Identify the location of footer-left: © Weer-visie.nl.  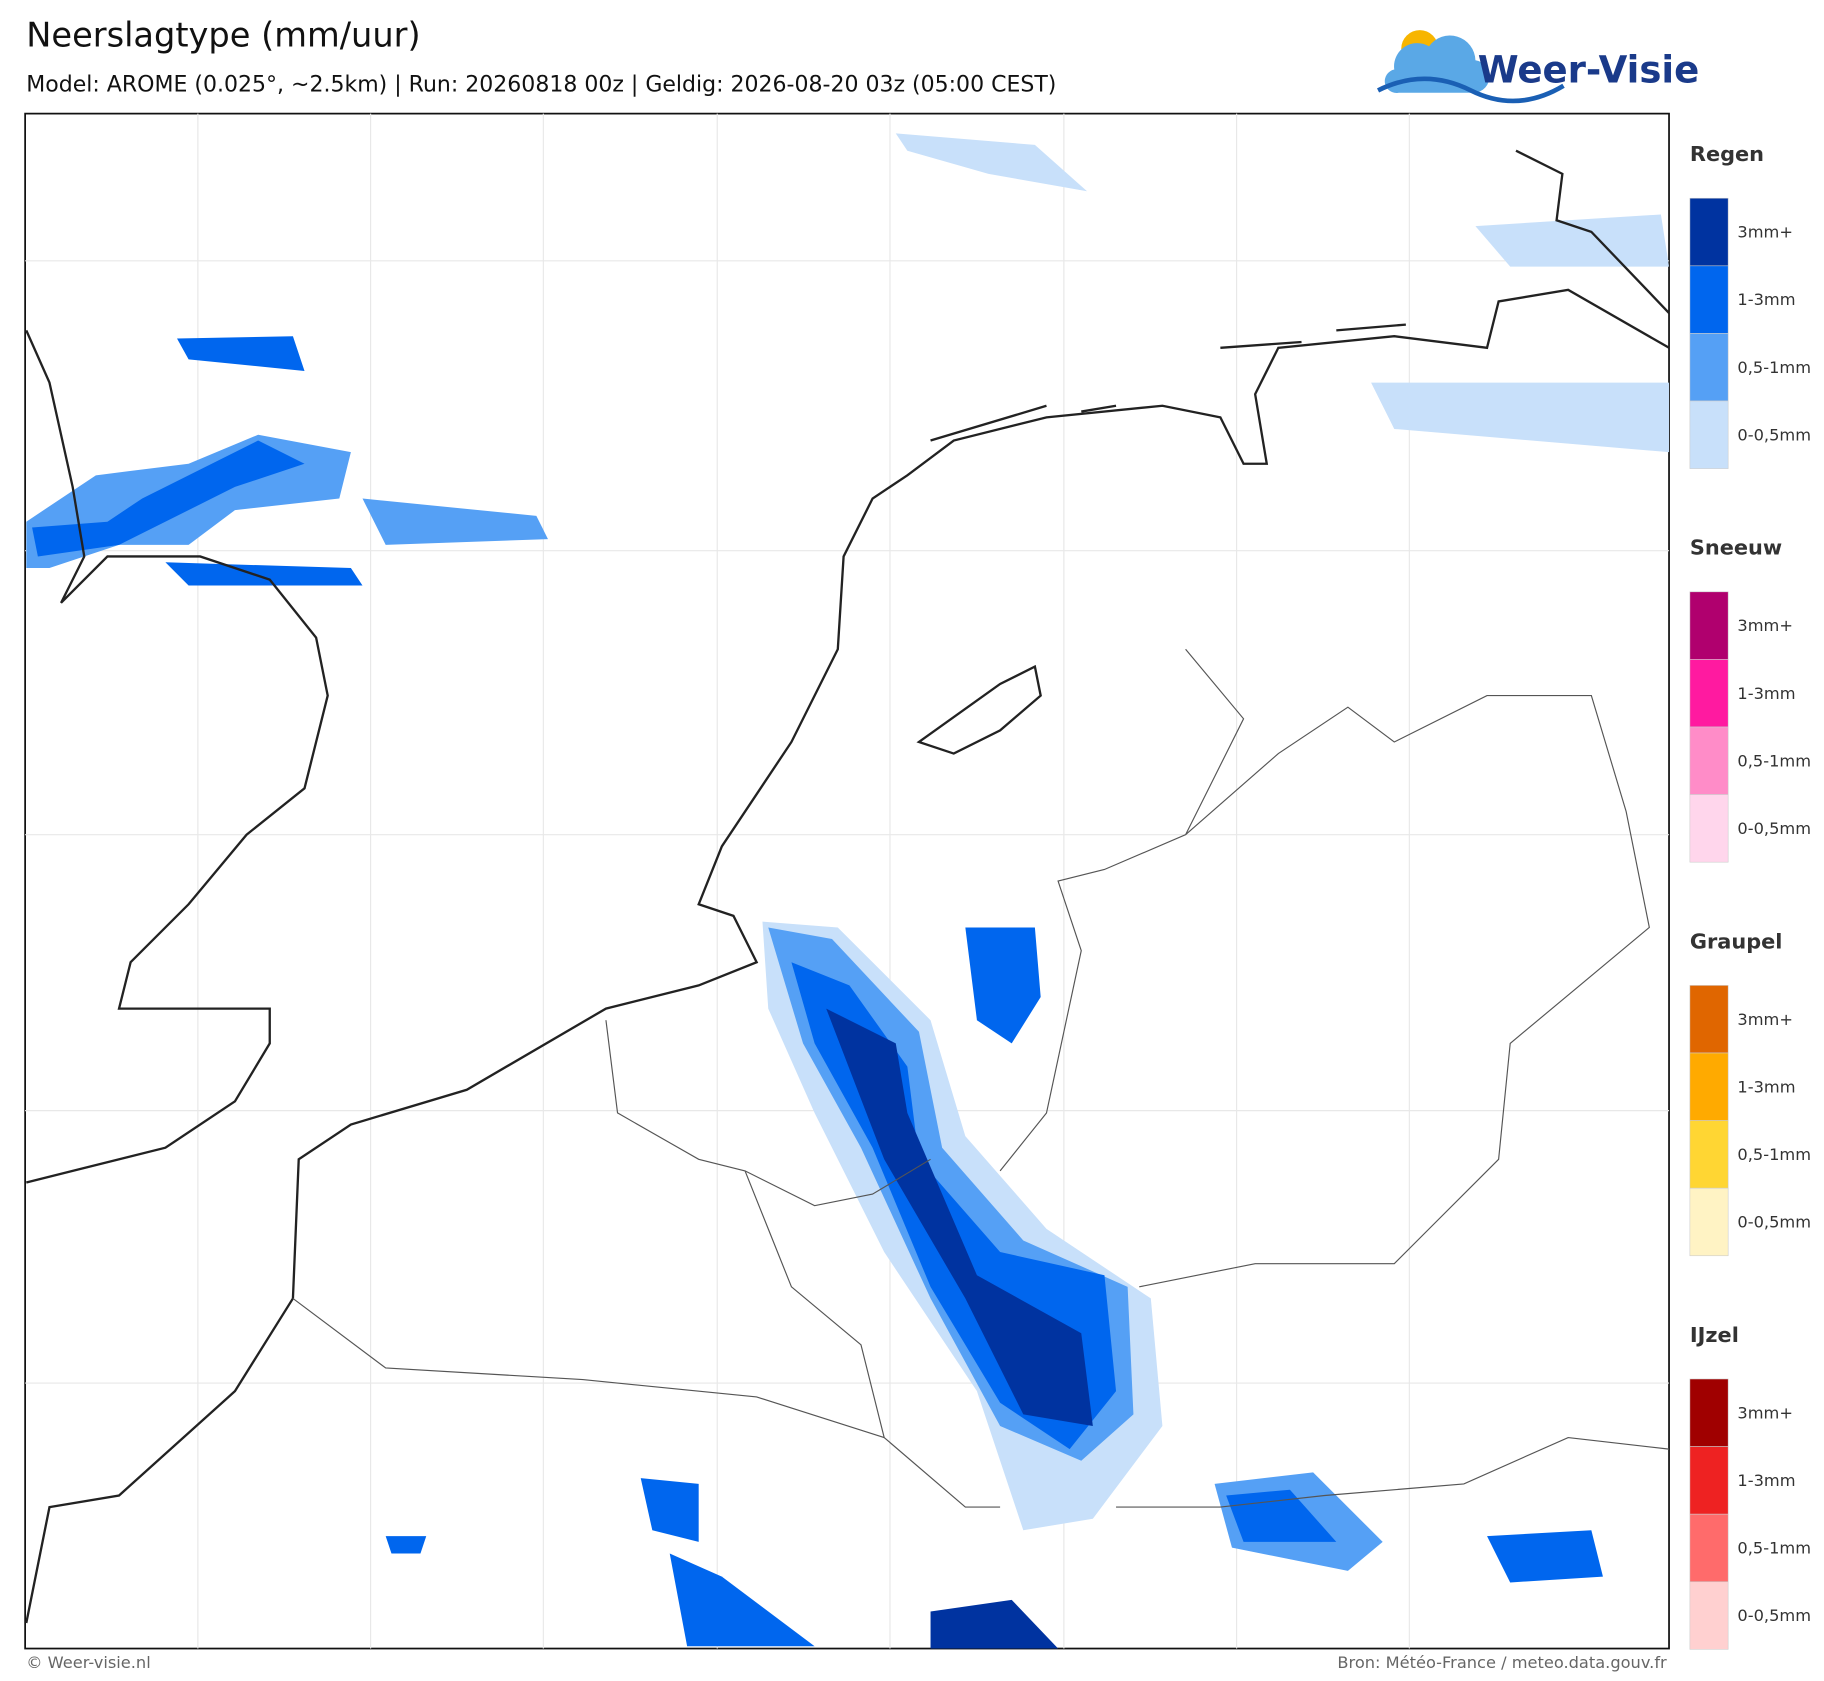
(88, 1662).